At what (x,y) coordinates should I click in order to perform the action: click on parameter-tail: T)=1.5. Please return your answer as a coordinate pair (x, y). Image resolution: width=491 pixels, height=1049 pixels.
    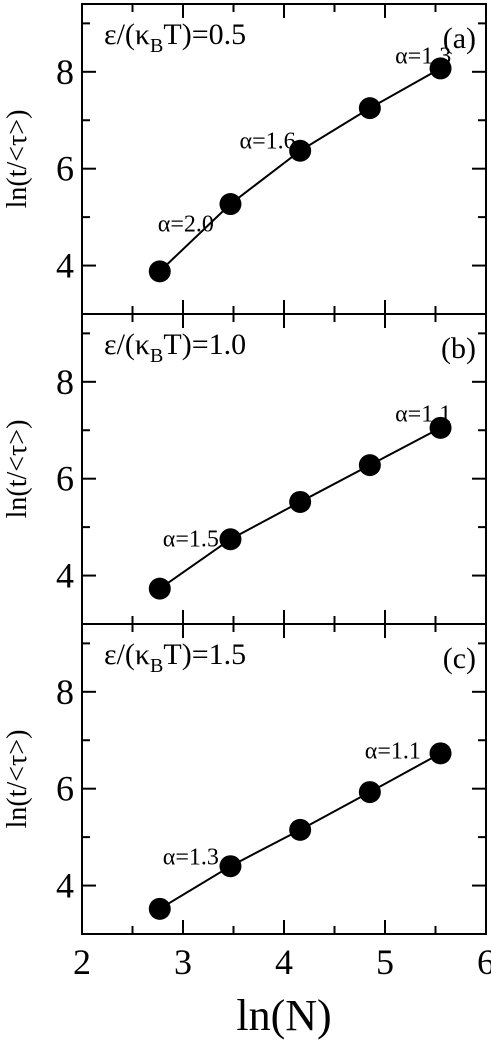
    Looking at the image, I should click on (204, 654).